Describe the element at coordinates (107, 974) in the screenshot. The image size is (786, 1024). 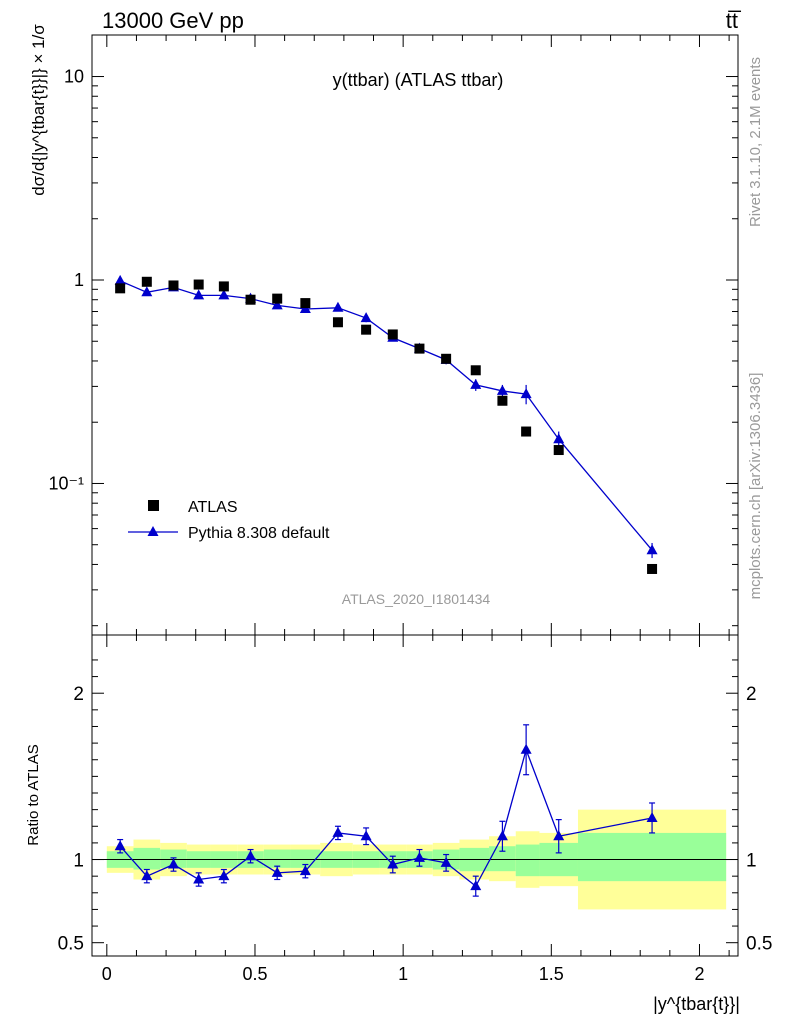
I see `ratio-x-tick-label: 0` at that location.